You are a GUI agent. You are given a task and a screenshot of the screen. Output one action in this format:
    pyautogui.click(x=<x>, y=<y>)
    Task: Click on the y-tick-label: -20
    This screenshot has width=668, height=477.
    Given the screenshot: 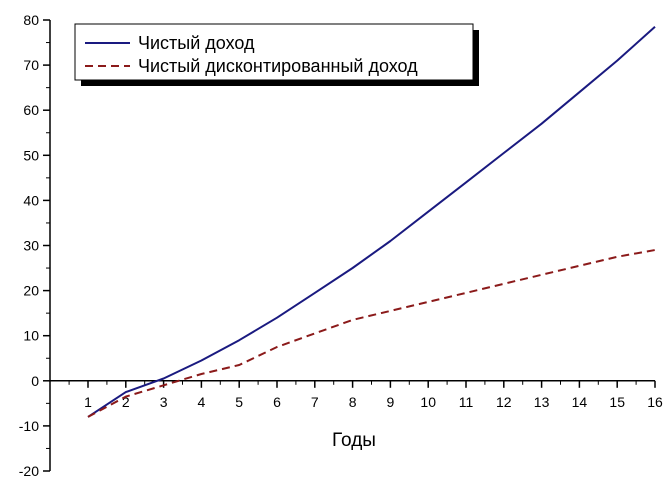 What is the action you would take?
    pyautogui.click(x=29, y=470)
    